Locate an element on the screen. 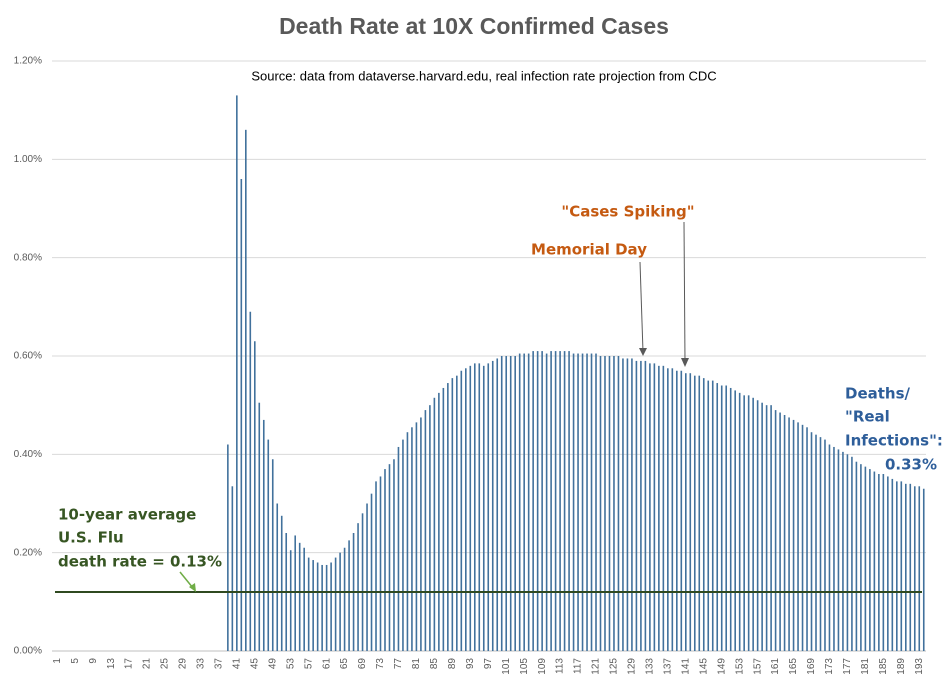 This screenshot has height=681, width=947. x-tick-label: 129 is located at coordinates (632, 666).